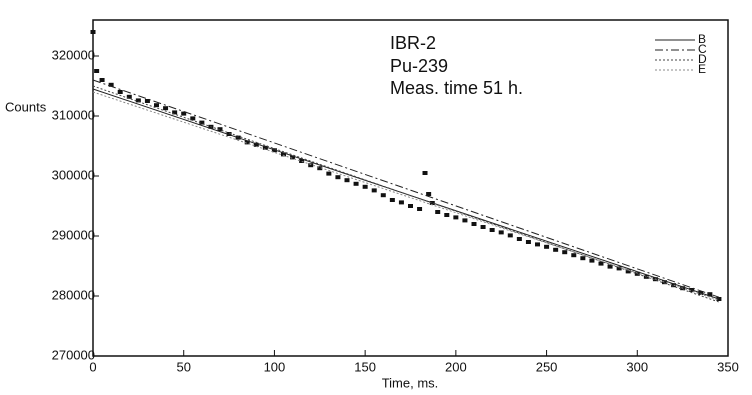 This screenshot has height=395, width=752. Describe the element at coordinates (728, 366) in the screenshot. I see `x-tick-label: 350` at that location.